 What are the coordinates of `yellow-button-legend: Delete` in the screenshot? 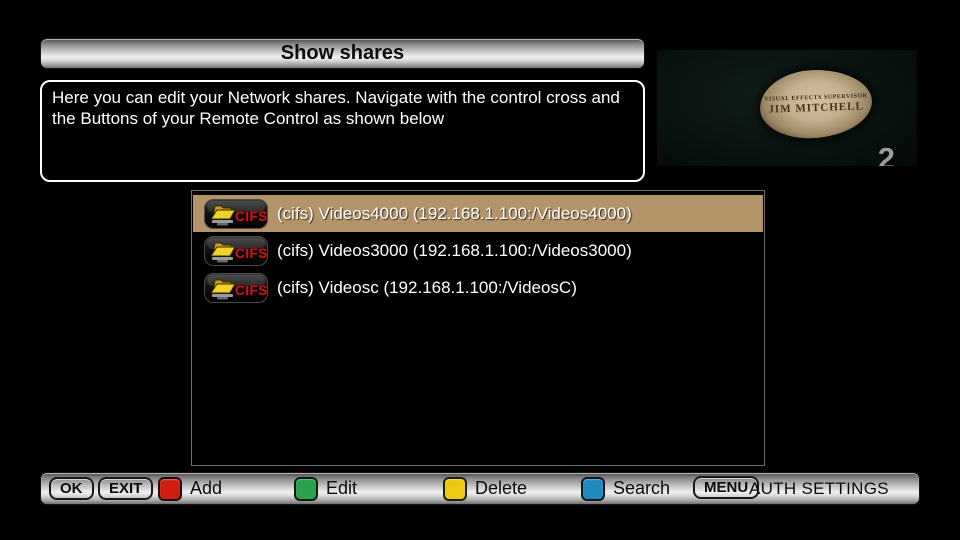 It's located at (485, 488).